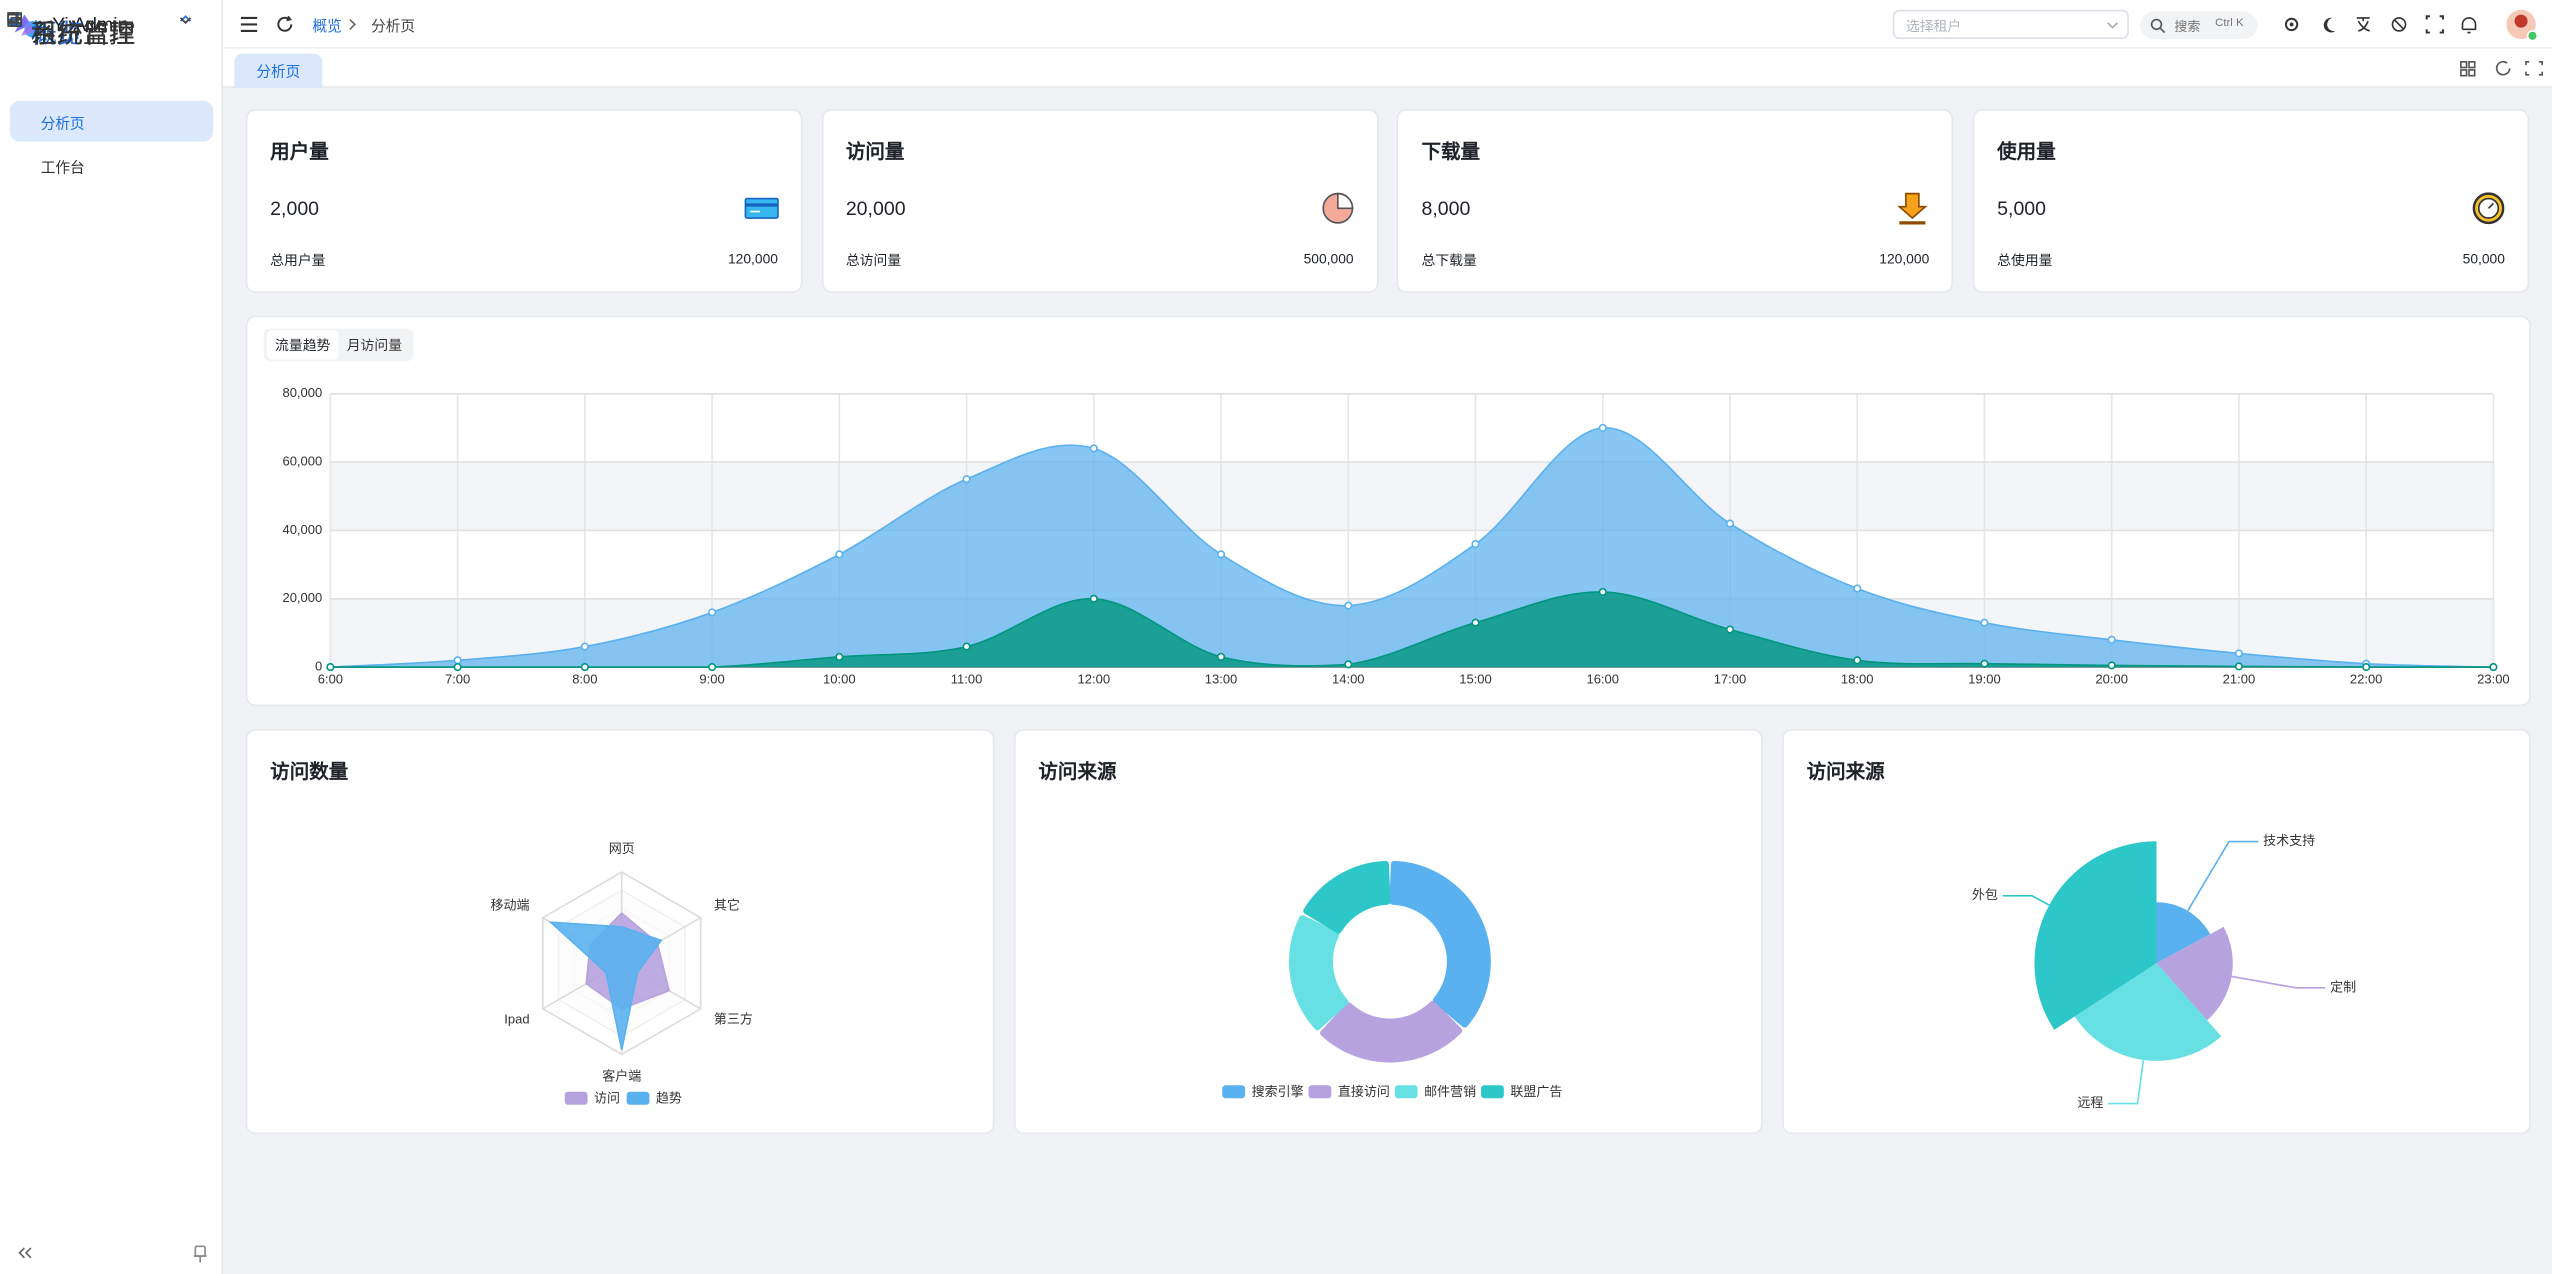 This screenshot has width=2552, height=1274. What do you see at coordinates (1387, 68) in the screenshot?
I see `tab-bar: 分析页` at bounding box center [1387, 68].